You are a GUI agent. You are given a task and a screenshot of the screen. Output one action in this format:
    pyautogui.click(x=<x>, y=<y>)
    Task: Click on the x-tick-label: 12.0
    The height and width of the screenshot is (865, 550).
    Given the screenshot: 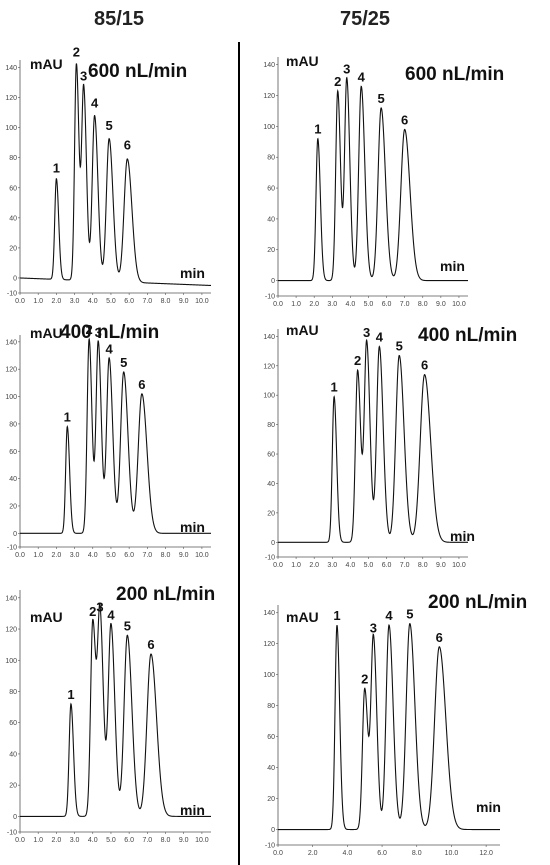 What is the action you would take?
    pyautogui.click(x=486, y=853)
    